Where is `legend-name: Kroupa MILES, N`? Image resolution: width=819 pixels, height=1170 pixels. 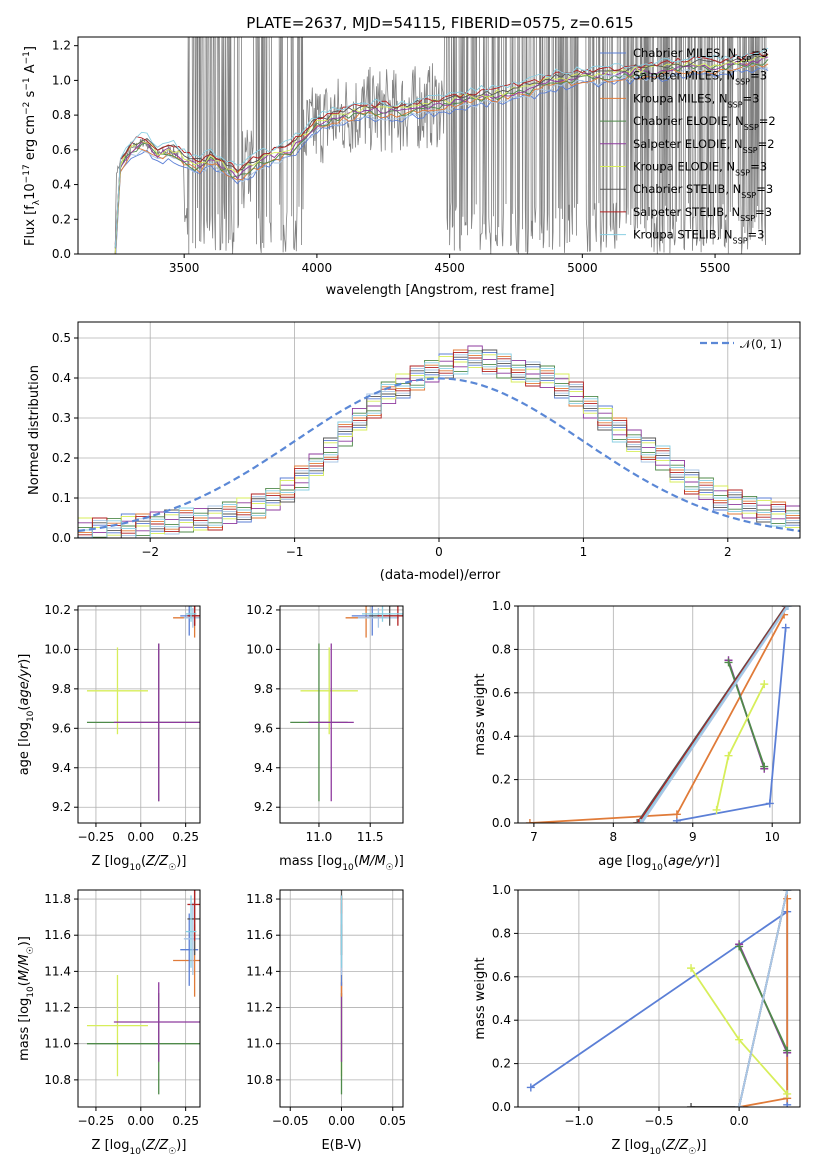
legend-name: Kroupa MILES, N is located at coordinates (680, 98).